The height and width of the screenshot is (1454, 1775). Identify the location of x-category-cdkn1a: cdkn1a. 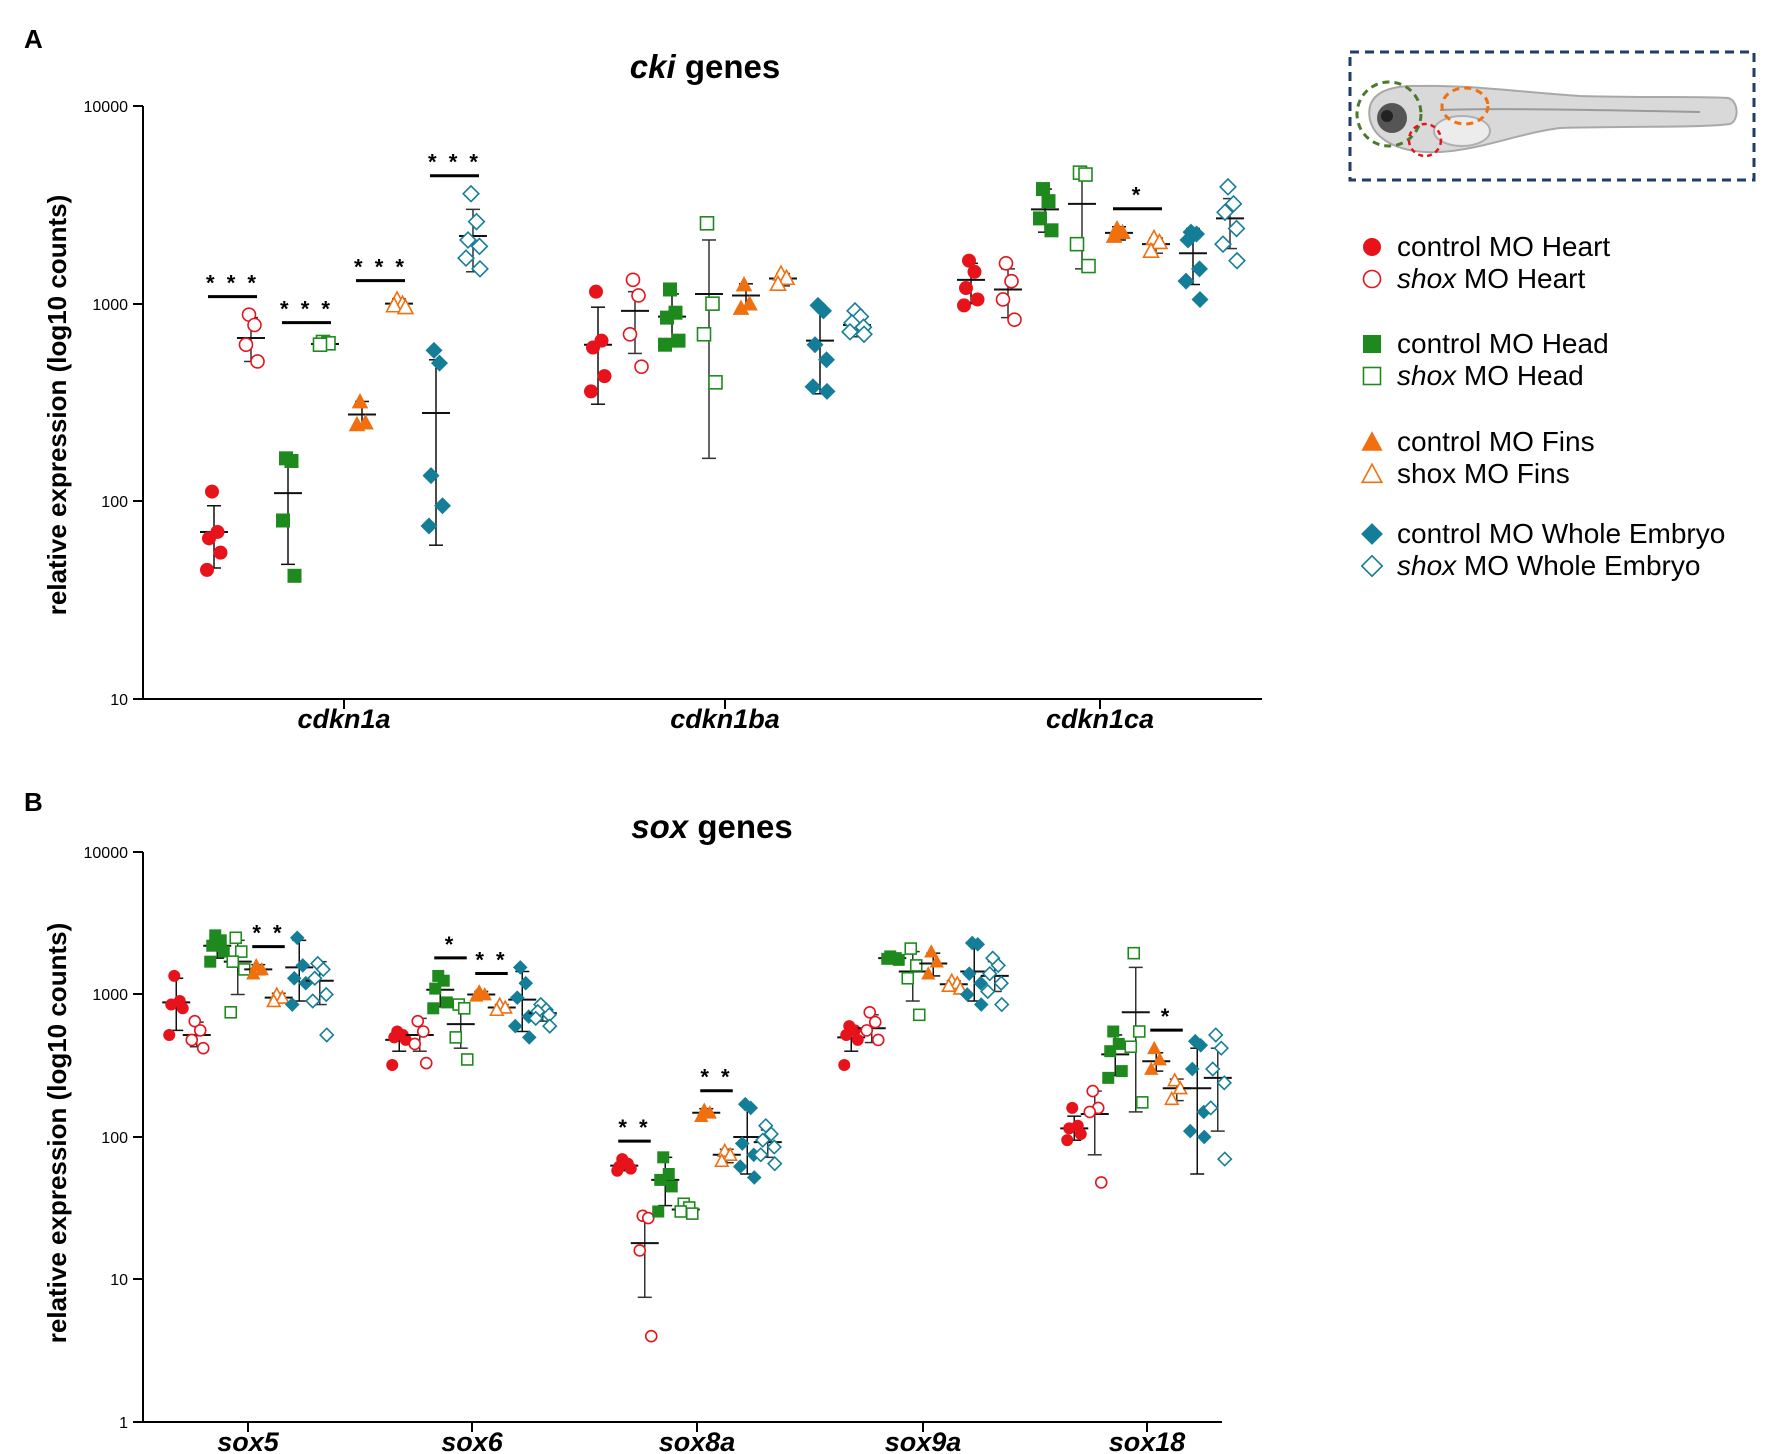
(343, 719).